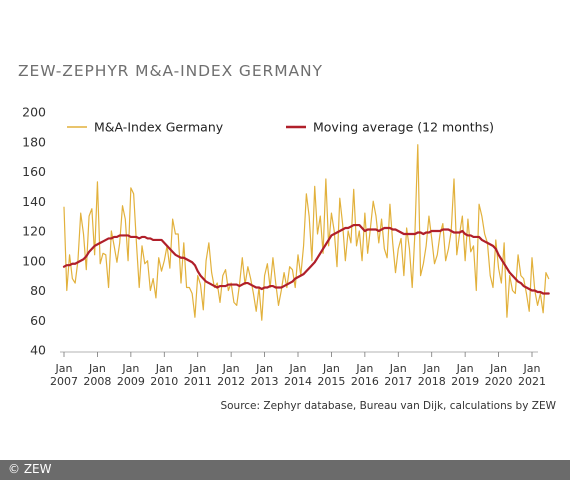 This screenshot has height=480, width=570. What do you see at coordinates (64, 368) in the screenshot?
I see `x-tick-month-2007: Jan` at bounding box center [64, 368].